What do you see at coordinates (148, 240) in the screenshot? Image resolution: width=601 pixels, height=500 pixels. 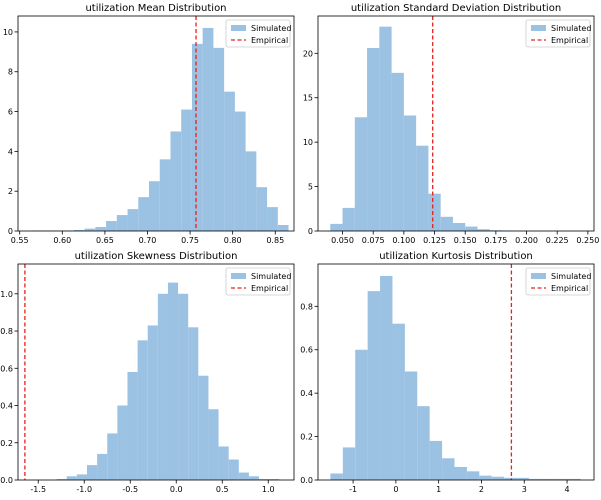 I see `x-tick-label: 0.70` at bounding box center [148, 240].